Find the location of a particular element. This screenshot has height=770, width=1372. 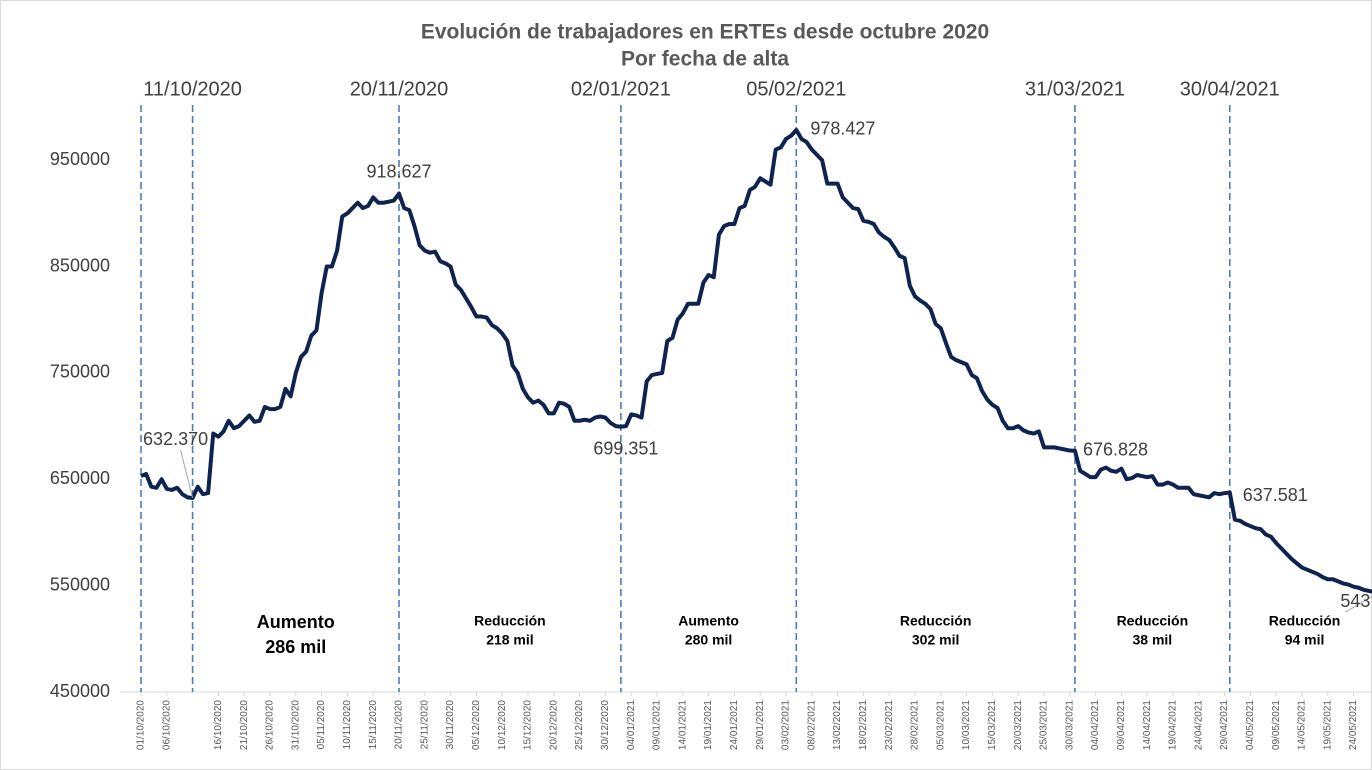

period-amount: 280 mil is located at coordinates (708, 640).